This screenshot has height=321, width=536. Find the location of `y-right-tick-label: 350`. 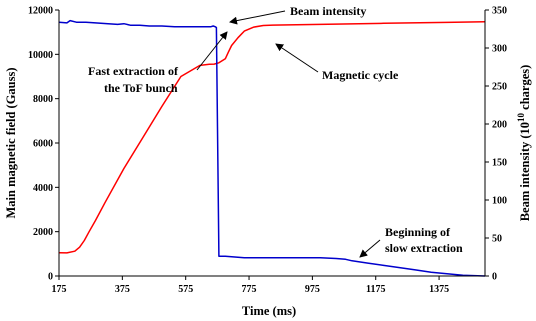

y-right-tick-label: 350 is located at coordinates (499, 11).